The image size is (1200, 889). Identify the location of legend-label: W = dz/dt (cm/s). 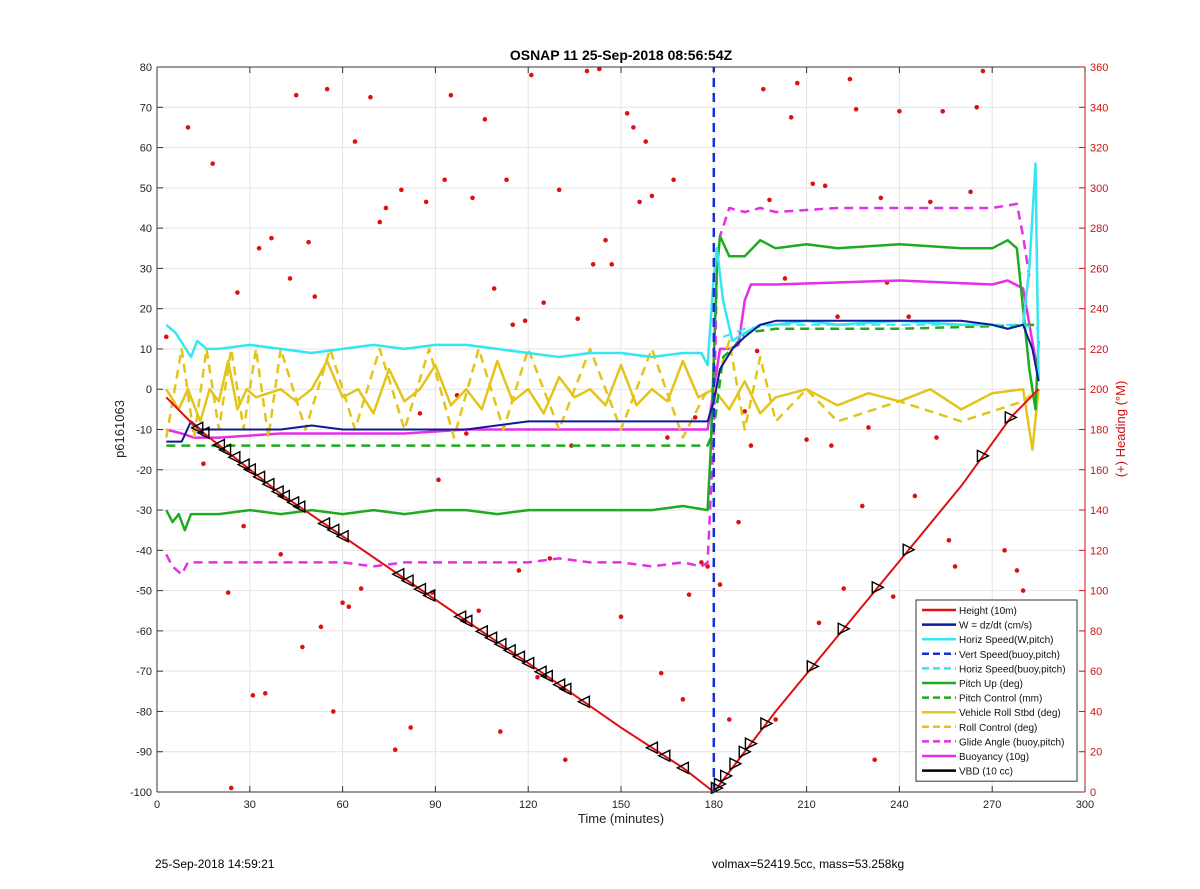
(995, 626).